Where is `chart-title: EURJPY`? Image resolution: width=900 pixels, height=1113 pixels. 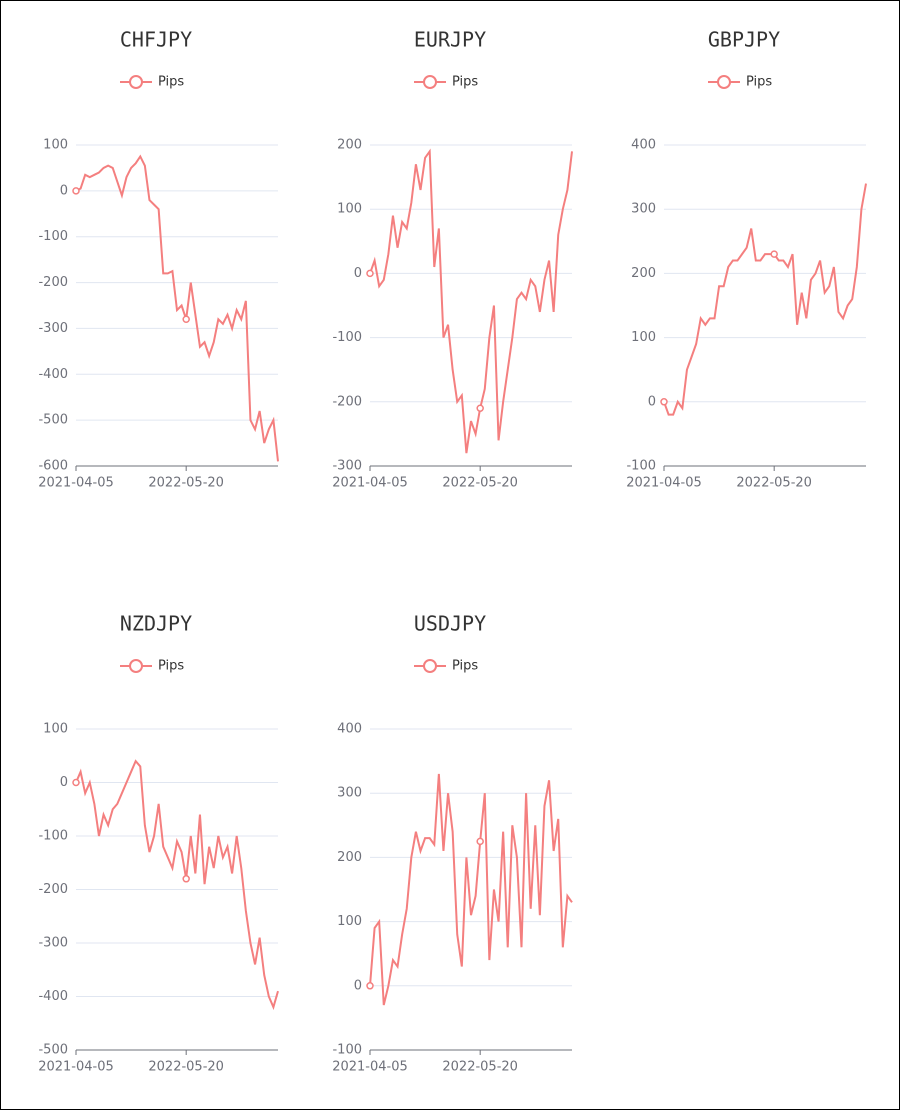 chart-title: EURJPY is located at coordinates (450, 40).